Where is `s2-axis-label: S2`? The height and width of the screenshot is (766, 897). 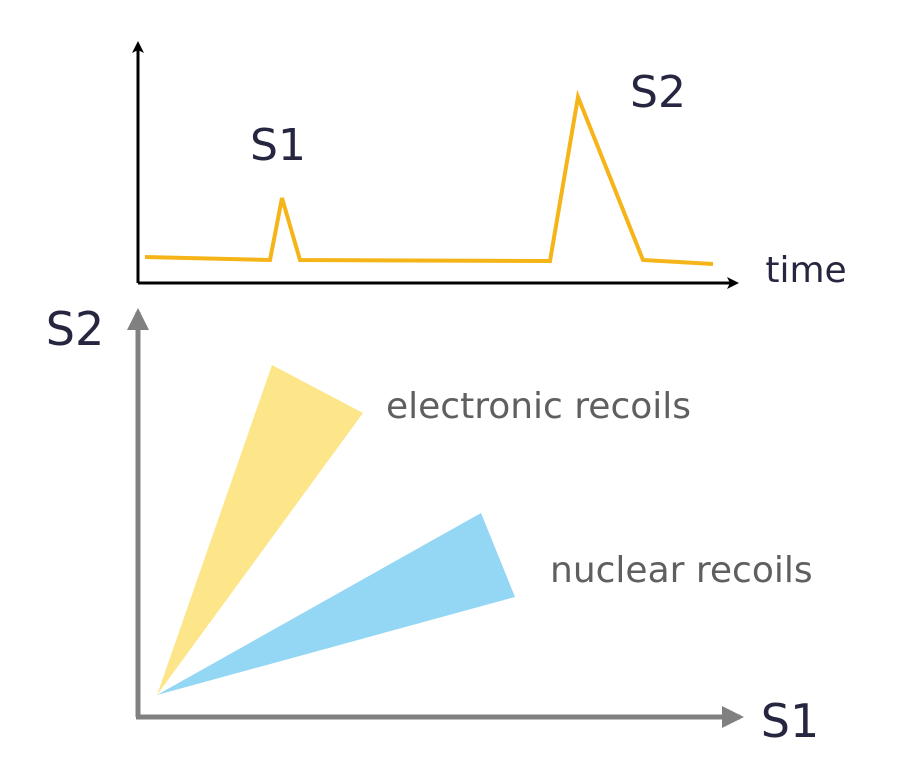 s2-axis-label: S2 is located at coordinates (75, 329).